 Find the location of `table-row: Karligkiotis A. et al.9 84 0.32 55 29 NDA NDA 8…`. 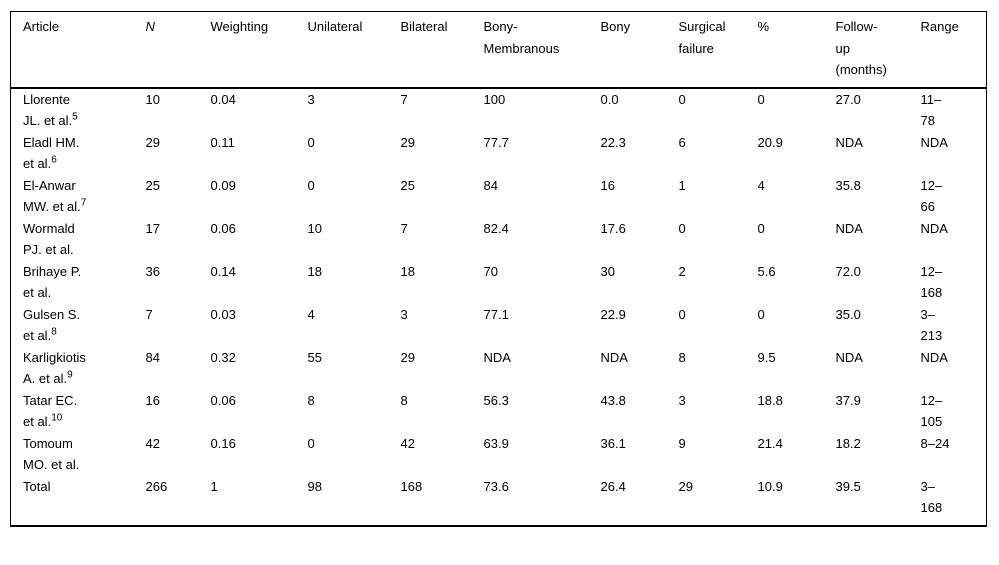

table-row: Karligkiotis A. et al.9 84 0.32 55 29 NDA NDA 8… is located at coordinates (499, 368).